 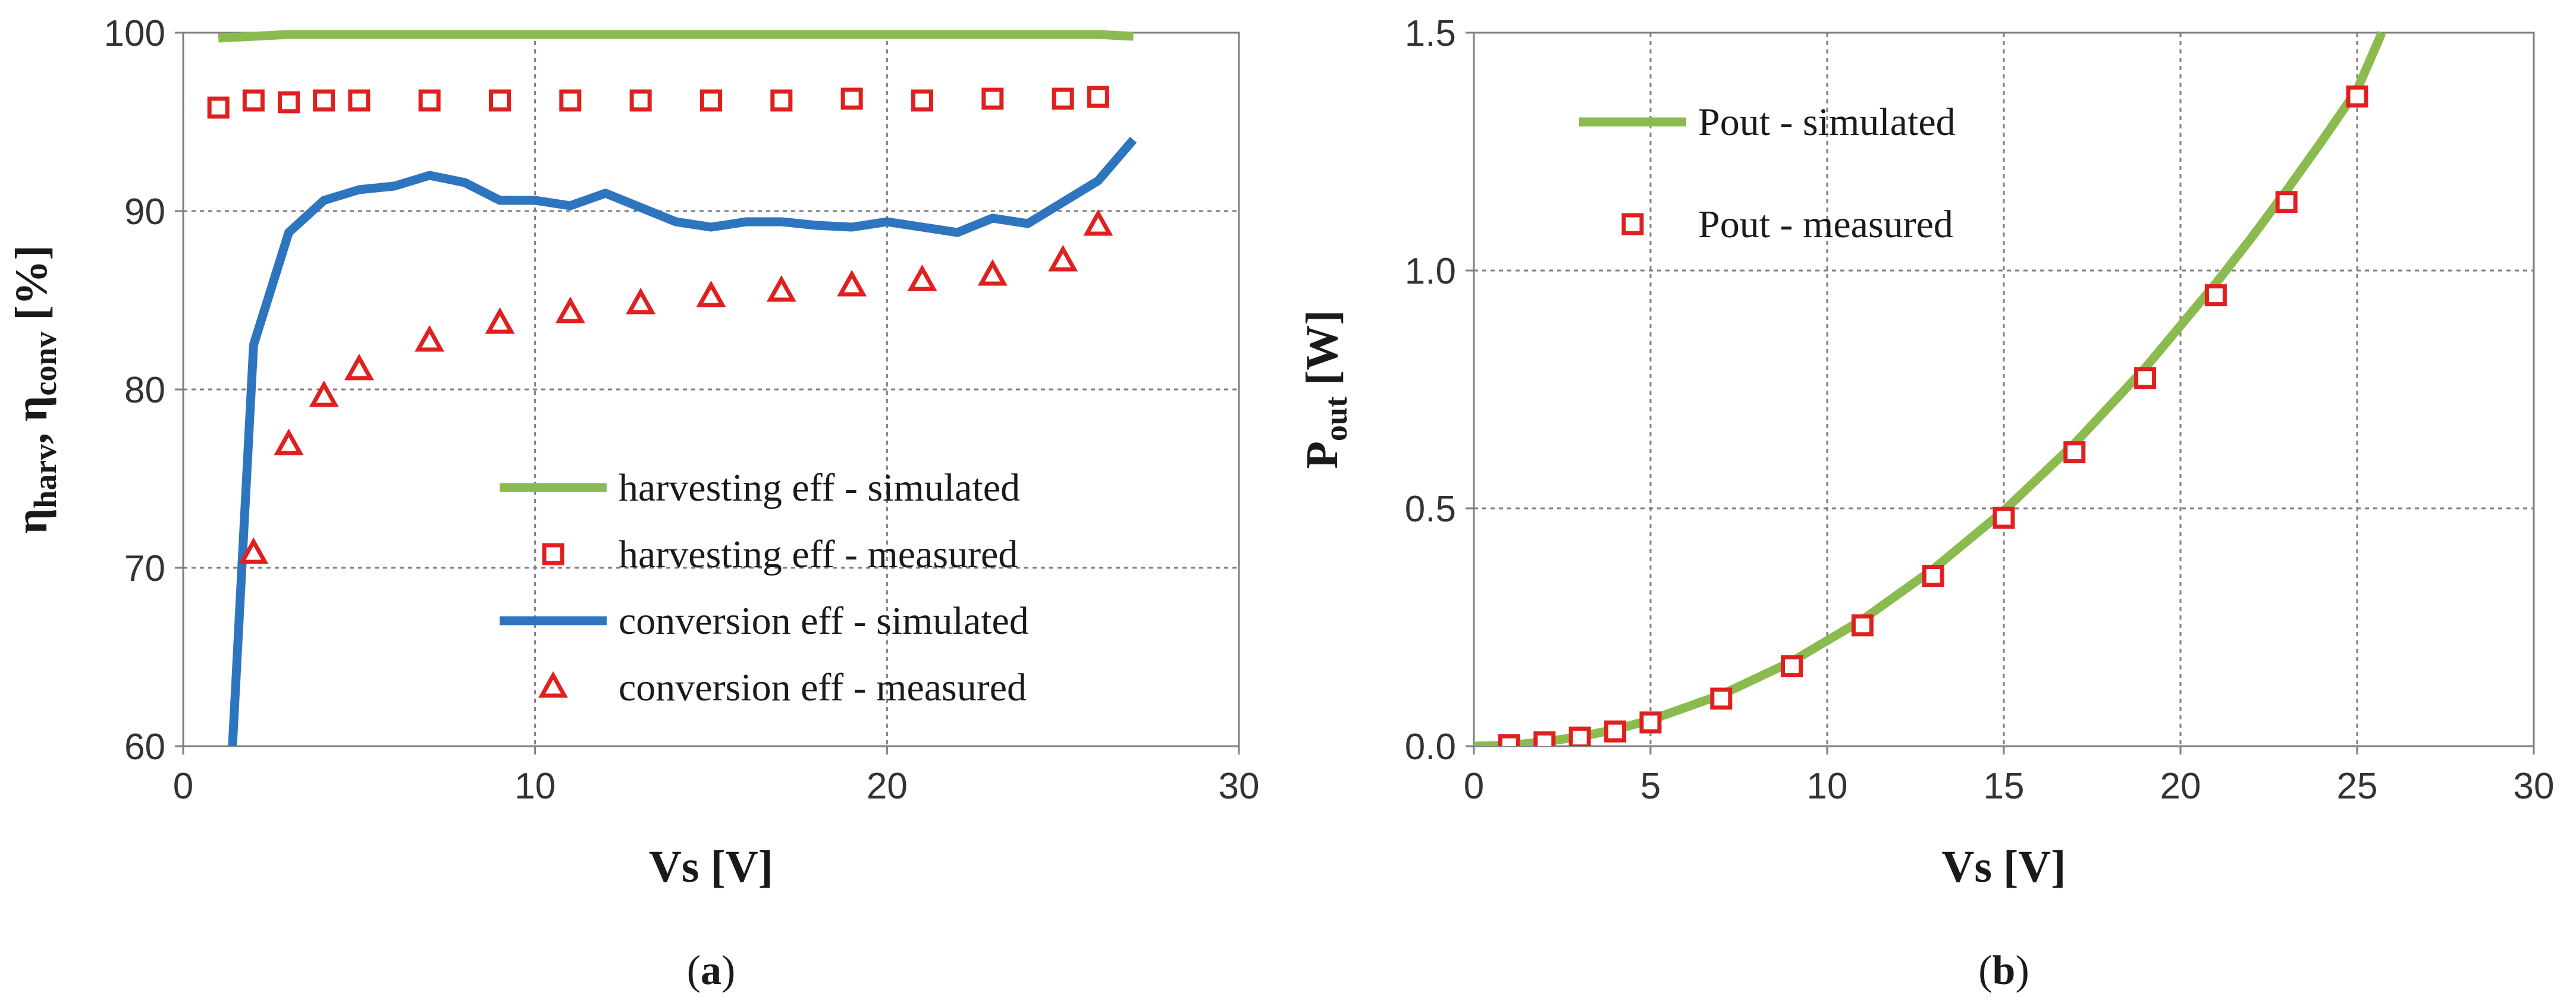 What do you see at coordinates (32, 288) in the screenshot?
I see `y-label-unit: [%]` at bounding box center [32, 288].